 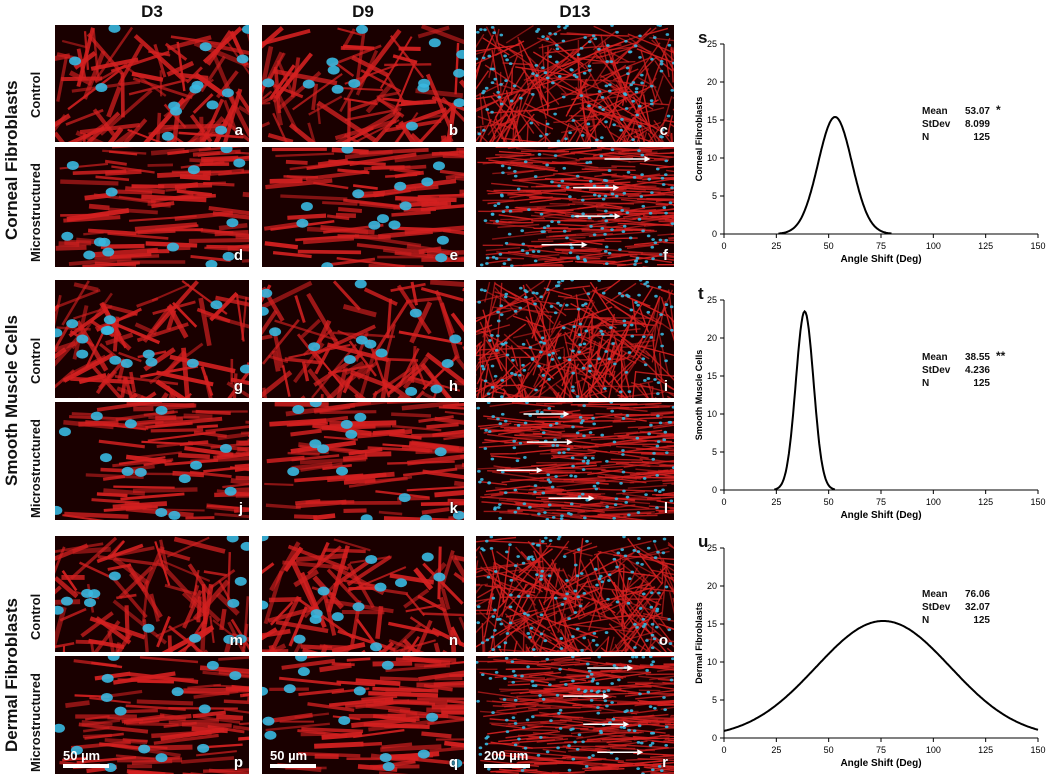 What do you see at coordinates (714, 234) in the screenshot?
I see `y-tick-label: 0` at bounding box center [714, 234].